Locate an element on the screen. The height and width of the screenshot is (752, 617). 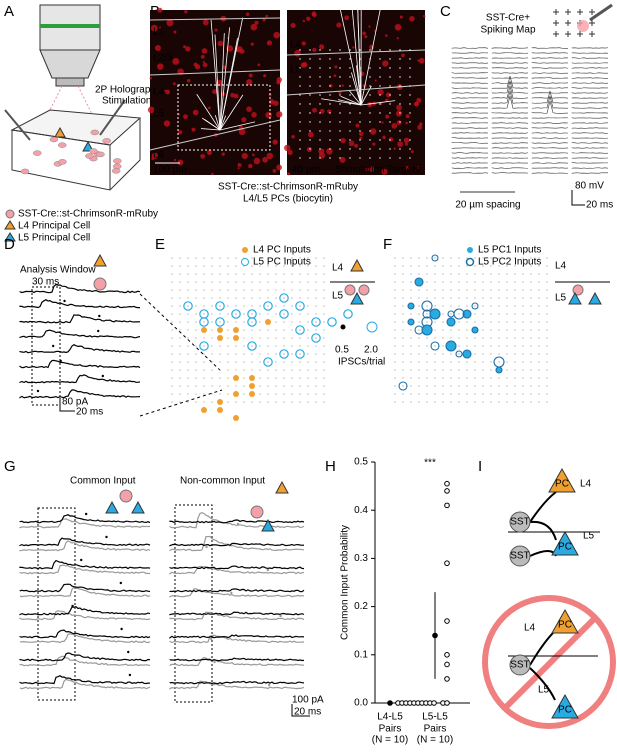
scale-label: 100 µm is located at coordinates (170, 170).